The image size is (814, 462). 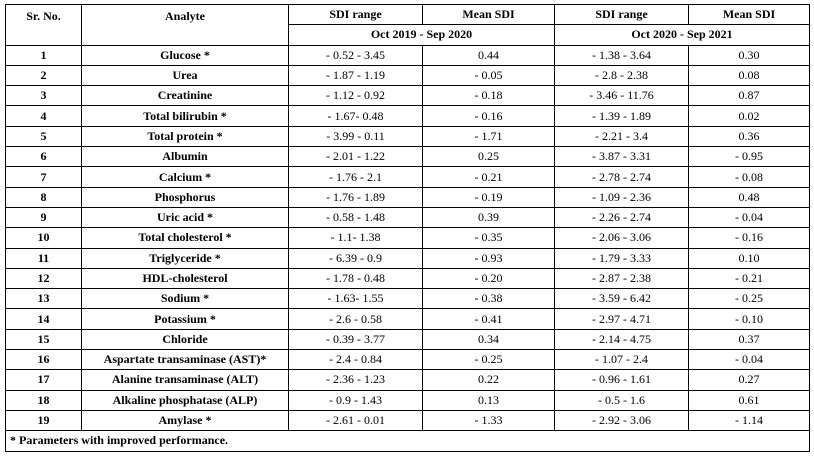 What do you see at coordinates (355, 299) in the screenshot?
I see `cell-sdi-range-2019-2020: - 1.63- 1.55` at bounding box center [355, 299].